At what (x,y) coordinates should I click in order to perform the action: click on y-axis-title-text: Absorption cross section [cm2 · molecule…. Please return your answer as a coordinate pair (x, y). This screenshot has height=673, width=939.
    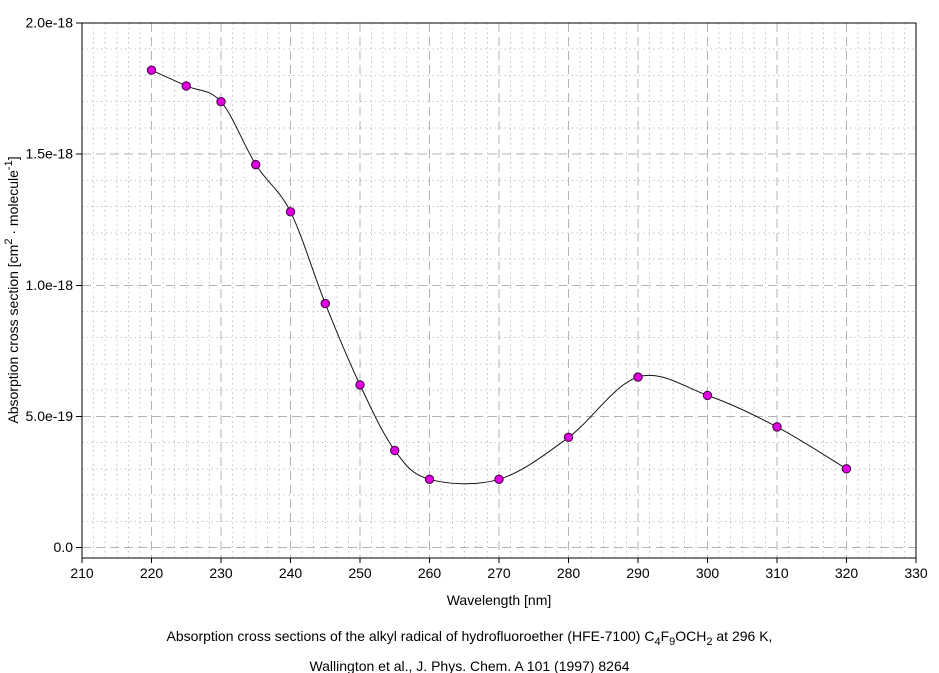
    Looking at the image, I should click on (12, 289).